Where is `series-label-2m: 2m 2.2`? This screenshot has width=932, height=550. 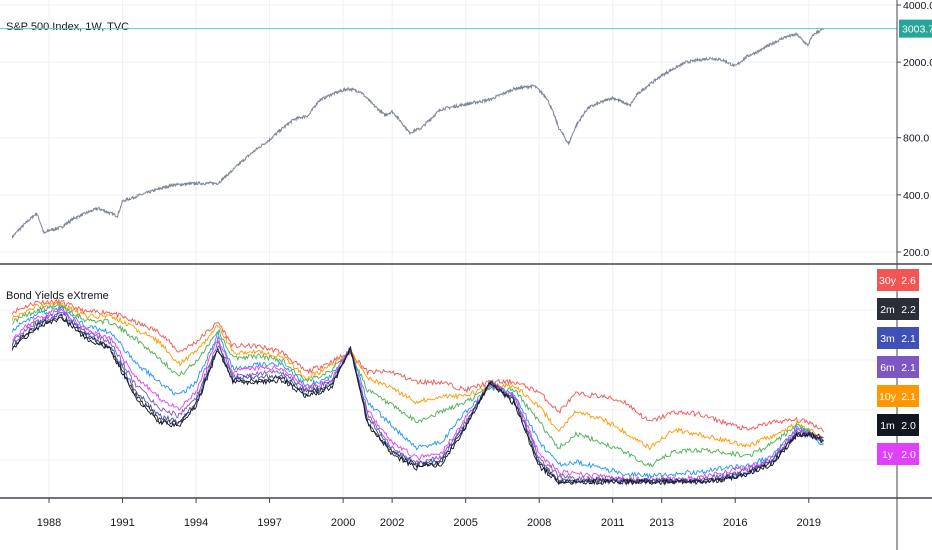 series-label-2m: 2m 2.2 is located at coordinates (898, 309).